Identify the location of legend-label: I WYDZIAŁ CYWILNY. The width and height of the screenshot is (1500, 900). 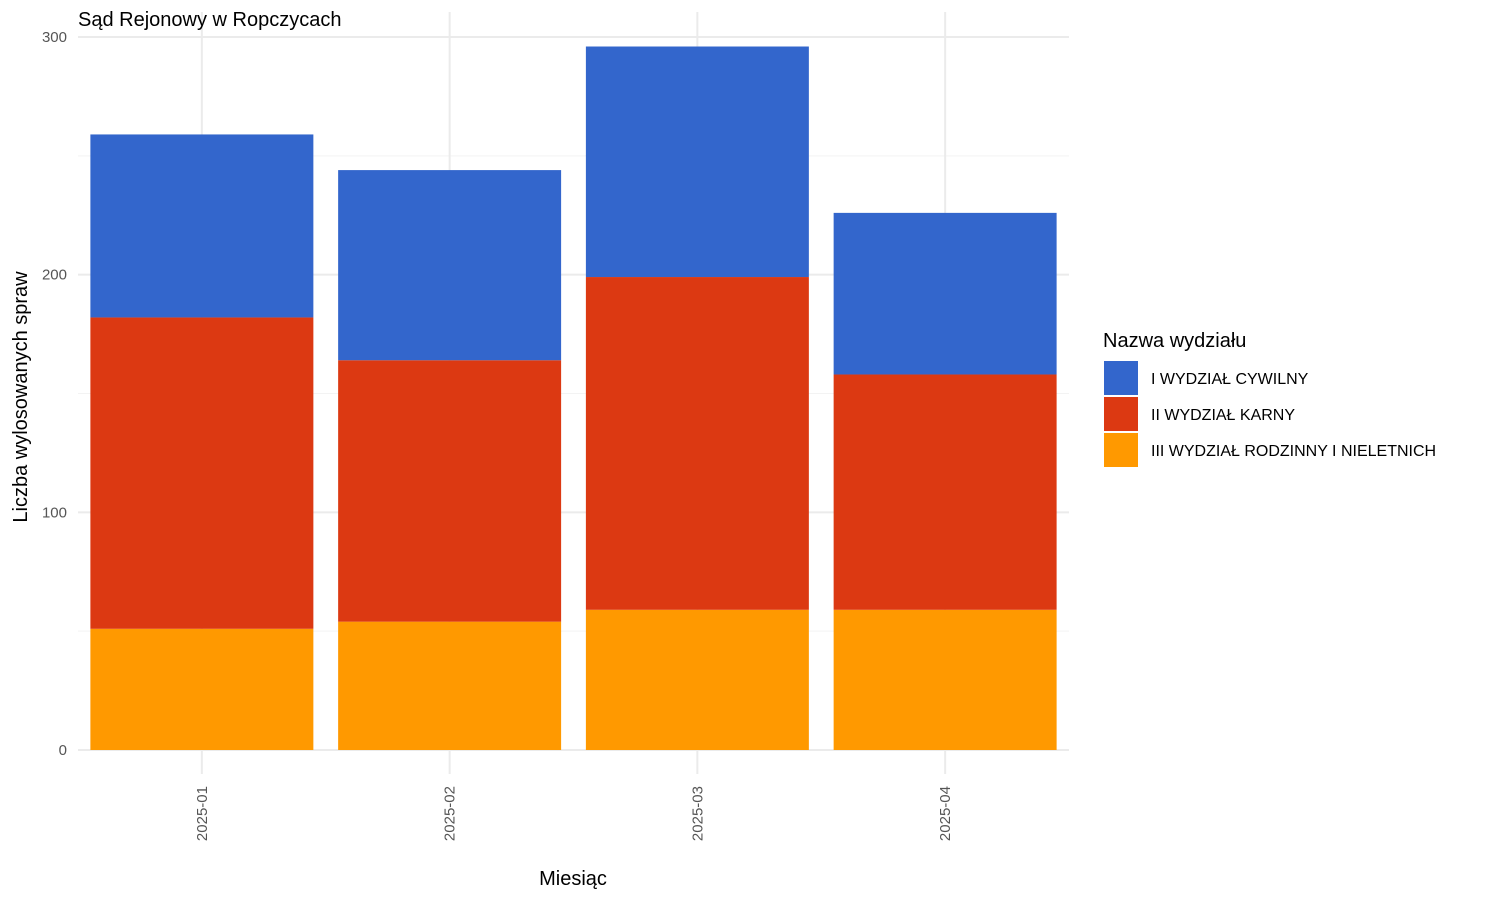
(1230, 379).